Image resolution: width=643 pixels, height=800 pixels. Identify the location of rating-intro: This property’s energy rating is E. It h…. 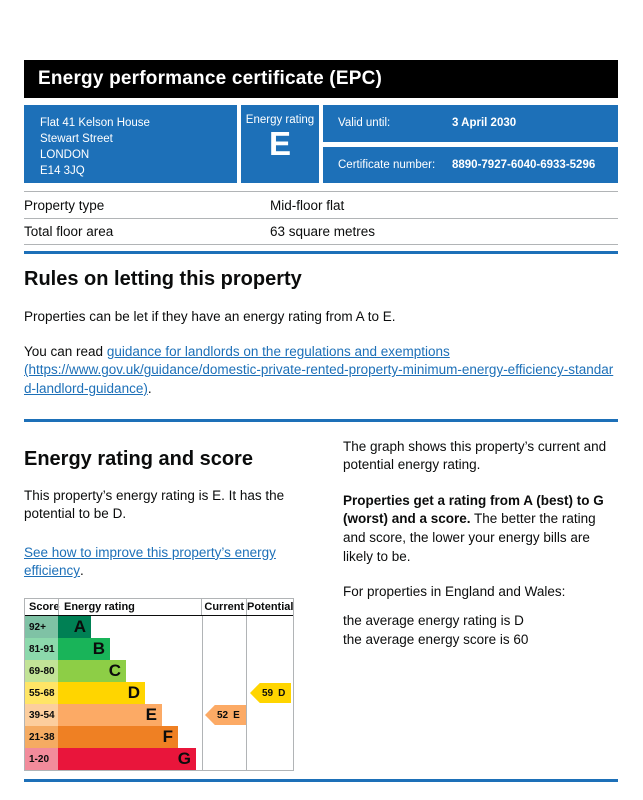
(154, 504).